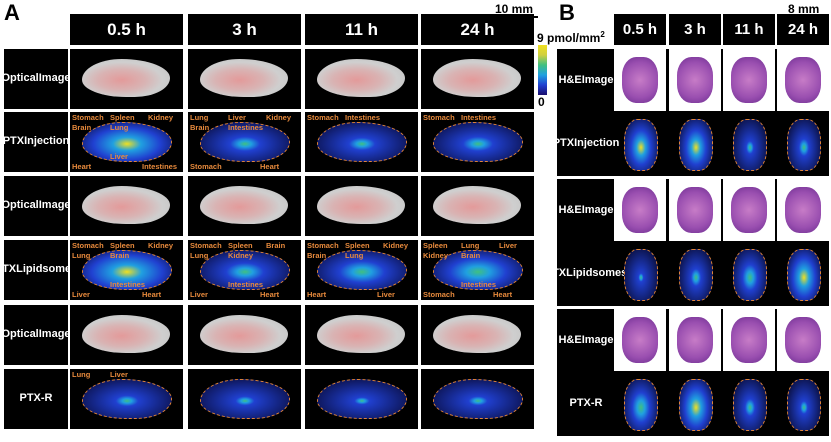  What do you see at coordinates (803, 29) in the screenshot?
I see `time-header-b: 24 h` at bounding box center [803, 29].